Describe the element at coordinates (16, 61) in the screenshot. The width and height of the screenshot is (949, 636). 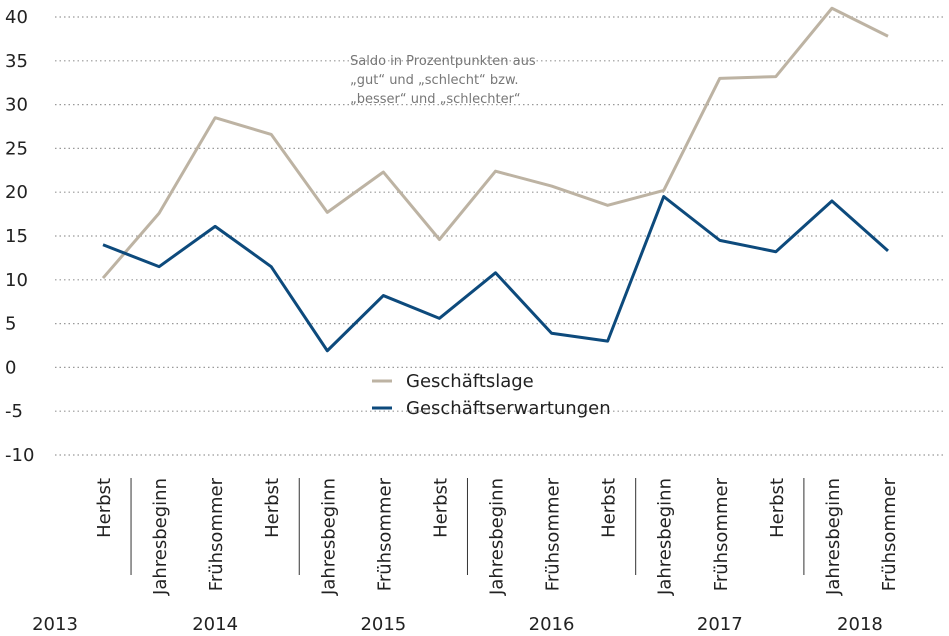
I see `y-tick-label: 35` at that location.